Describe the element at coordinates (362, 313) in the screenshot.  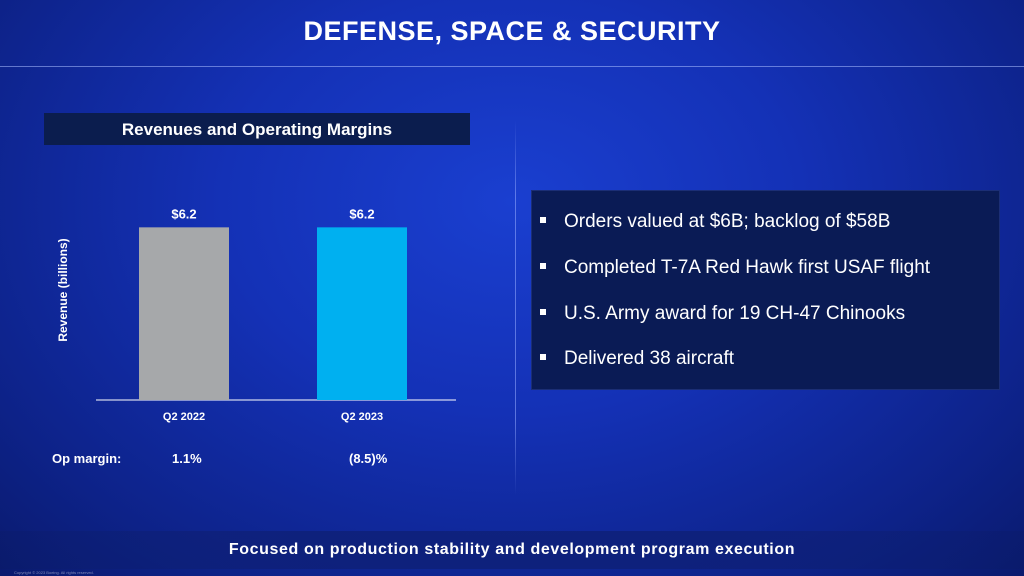
I see `bar-q2-2023` at that location.